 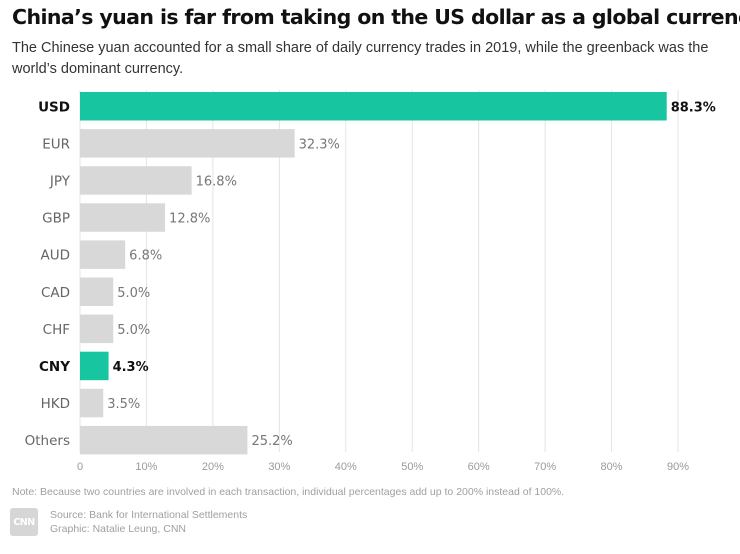 What do you see at coordinates (131, 367) in the screenshot?
I see `value-label: 4.3%` at bounding box center [131, 367].